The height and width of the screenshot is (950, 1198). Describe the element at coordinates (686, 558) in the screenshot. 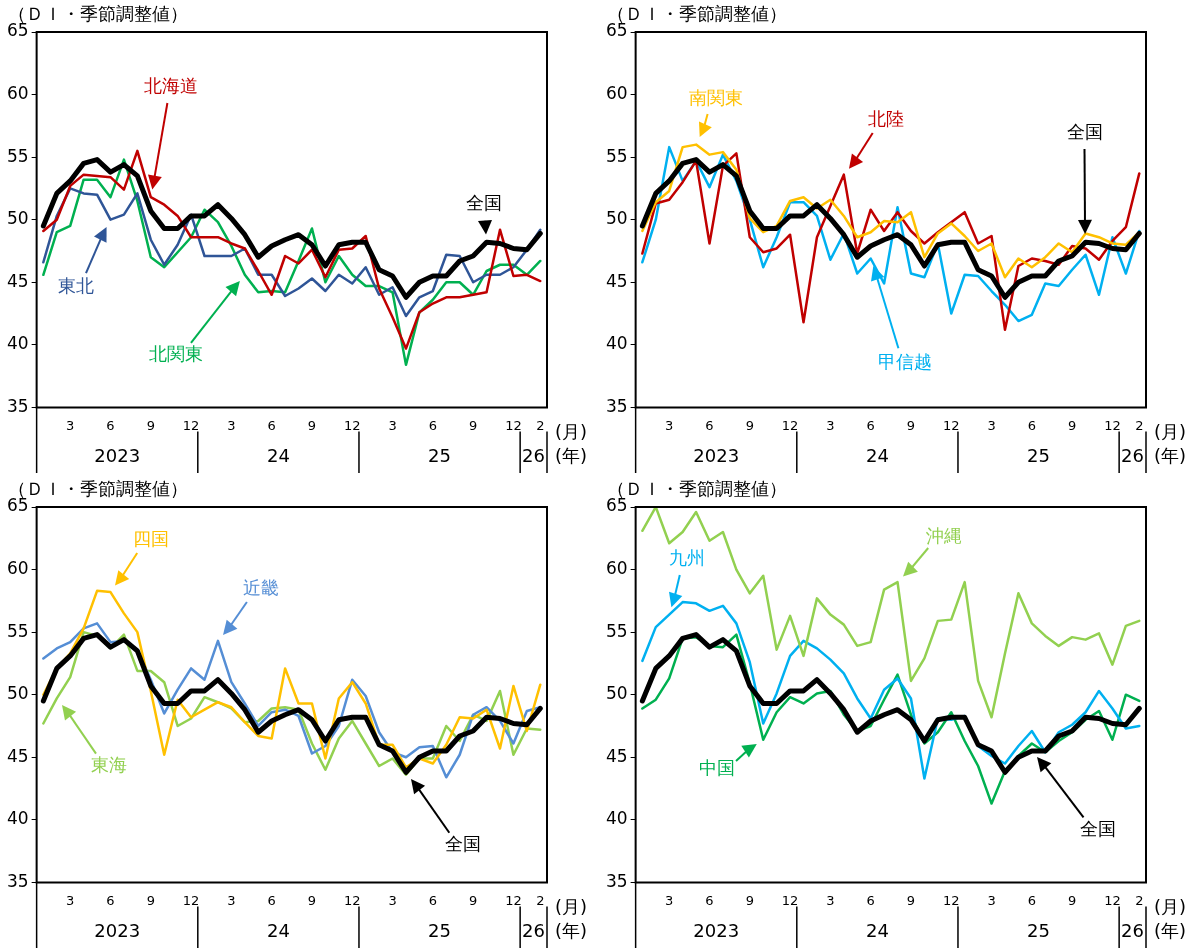

I see `text: 九州` at that location.